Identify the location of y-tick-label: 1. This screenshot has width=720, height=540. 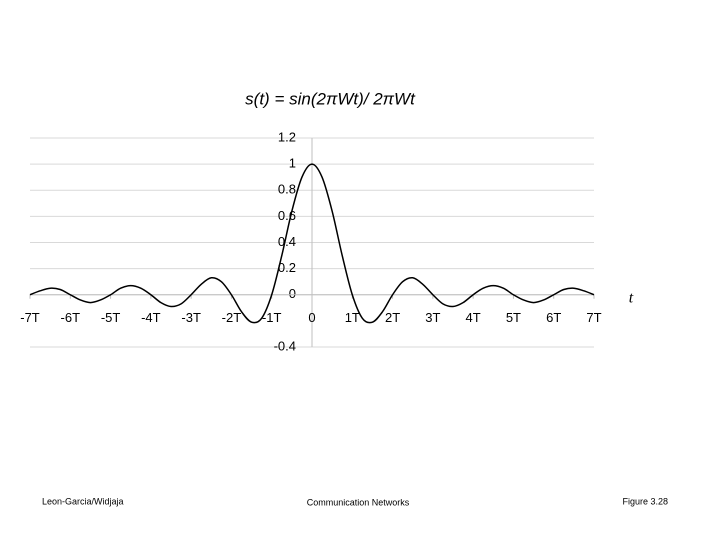
(292, 163).